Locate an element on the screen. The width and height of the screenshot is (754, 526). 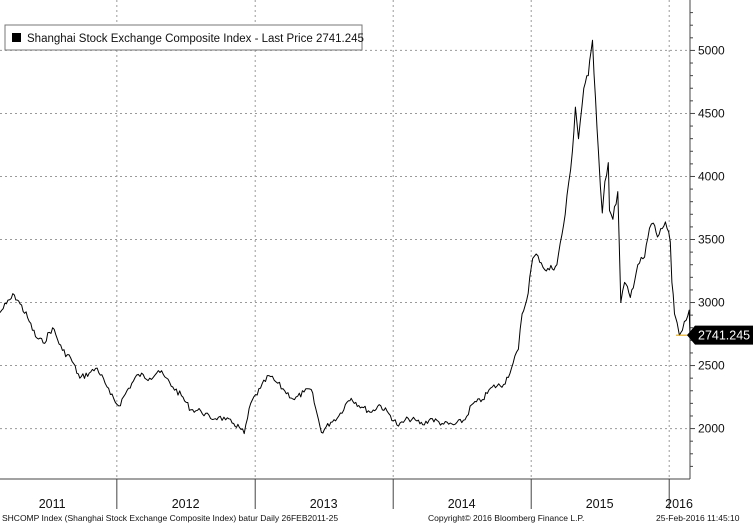
x-year-label: 2015 is located at coordinates (600, 504).